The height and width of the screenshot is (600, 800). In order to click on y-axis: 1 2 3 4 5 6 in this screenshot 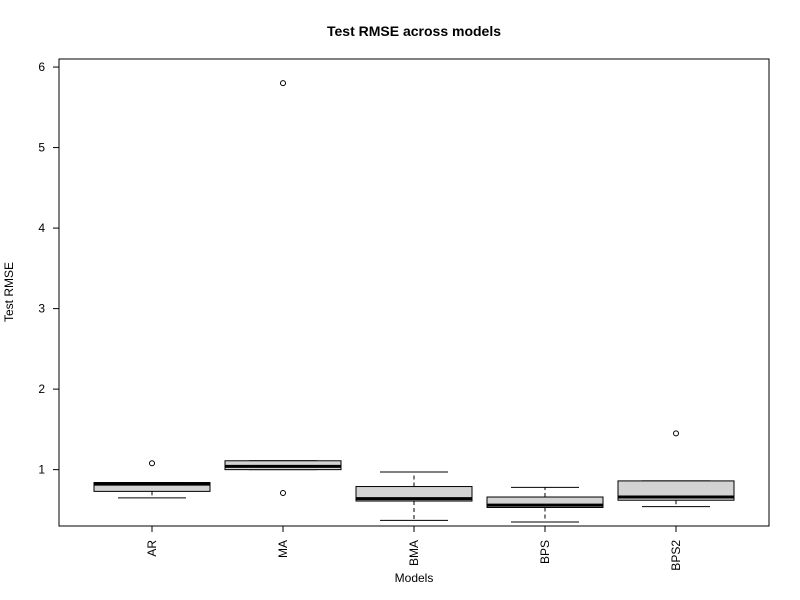, I will do `click(49, 268)`.